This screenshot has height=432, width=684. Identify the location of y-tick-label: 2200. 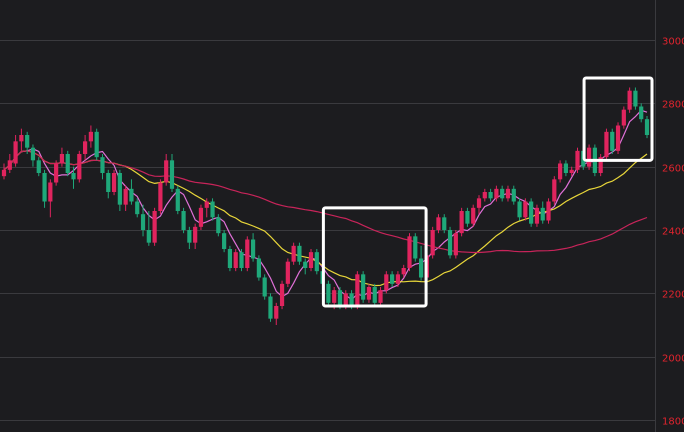
(673, 295).